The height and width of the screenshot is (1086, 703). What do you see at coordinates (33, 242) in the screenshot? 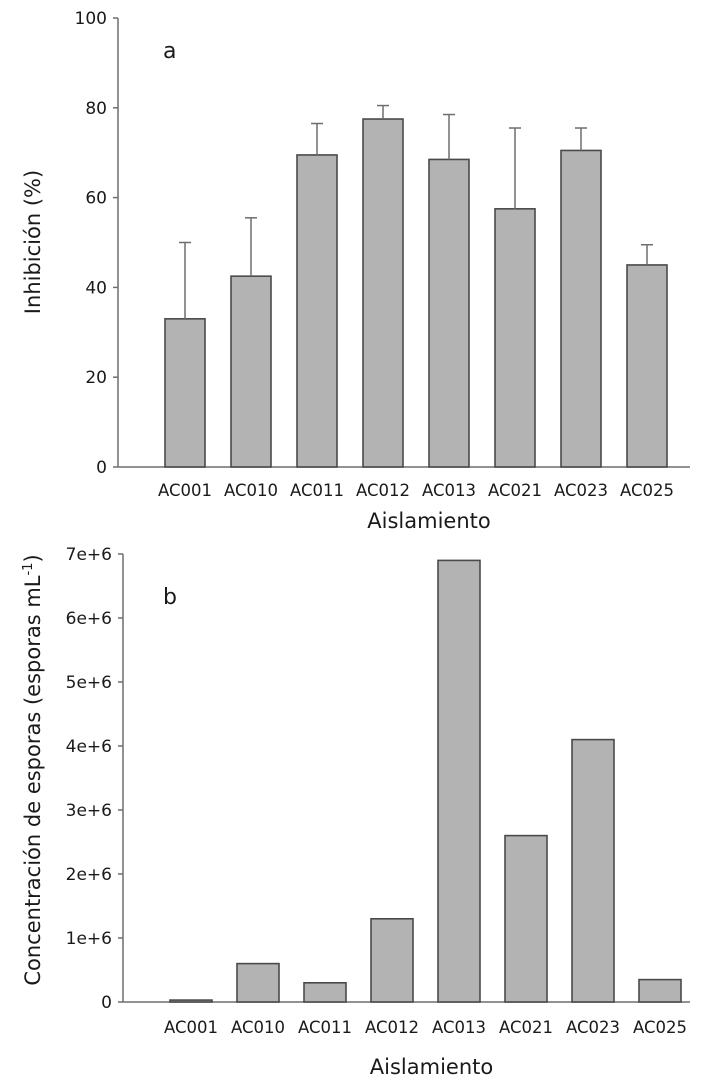
I see `a-y-axis-label: Inhibición (%)` at bounding box center [33, 242].